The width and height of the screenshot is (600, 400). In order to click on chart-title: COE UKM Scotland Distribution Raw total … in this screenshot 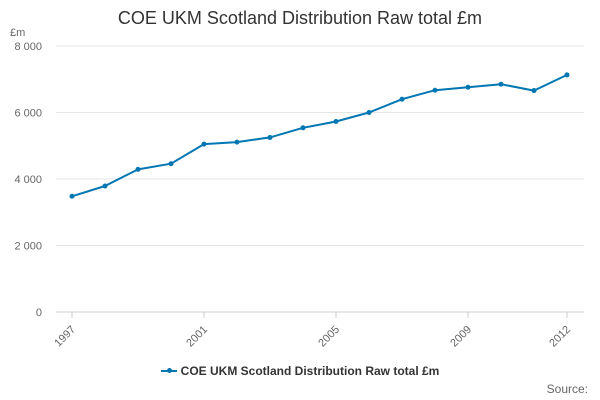, I will do `click(300, 18)`.